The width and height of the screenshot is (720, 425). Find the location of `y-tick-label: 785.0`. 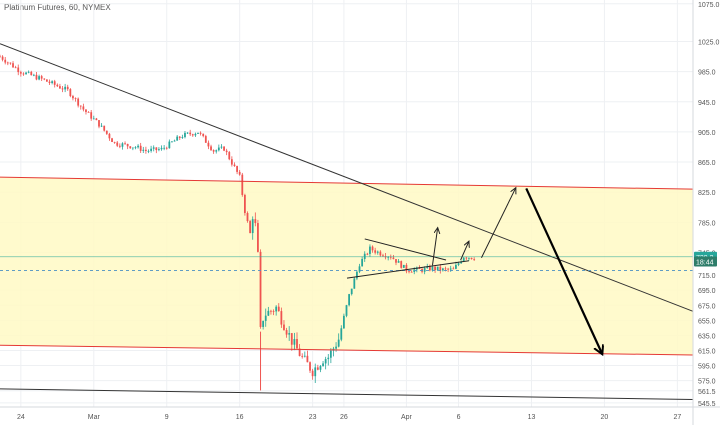

y-tick-label: 785.0 is located at coordinates (707, 223).